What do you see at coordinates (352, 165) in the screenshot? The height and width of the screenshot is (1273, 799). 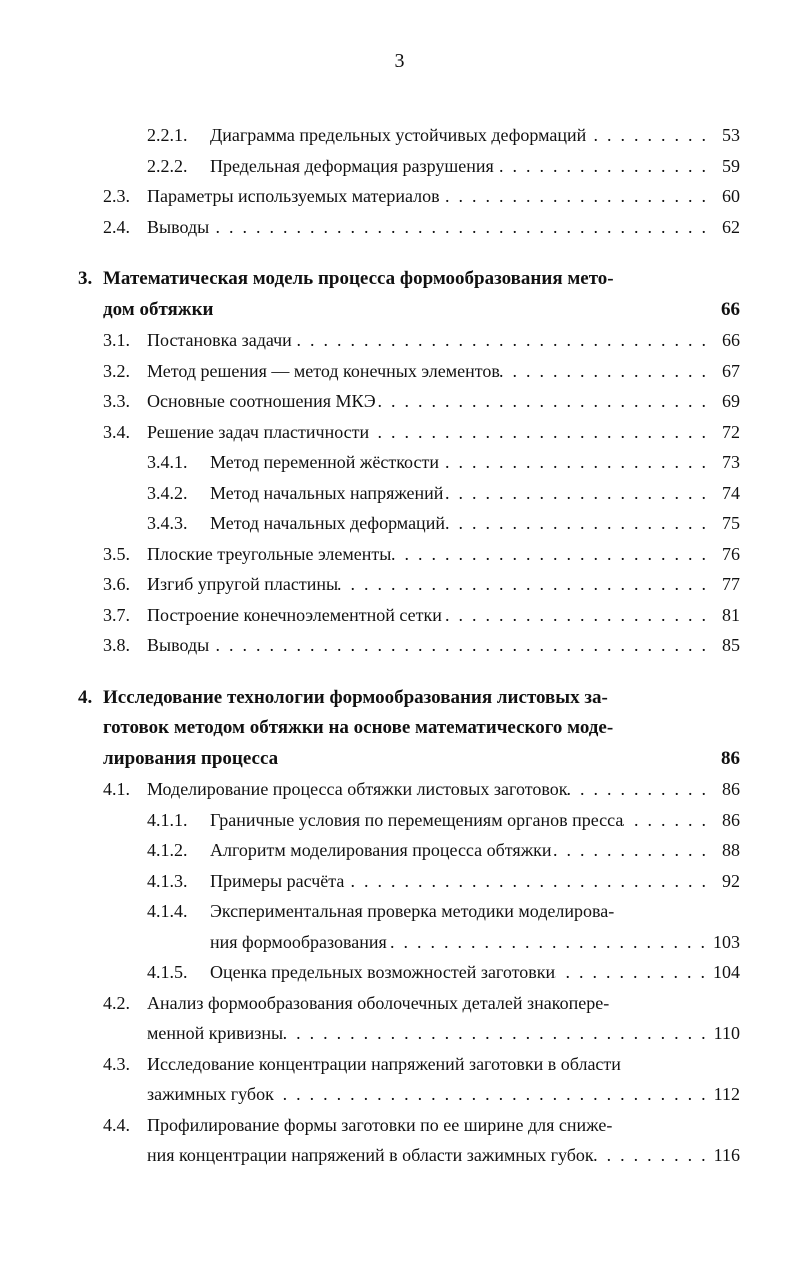 I see `toc-entry-title: Предельная деформация разрушения` at bounding box center [352, 165].